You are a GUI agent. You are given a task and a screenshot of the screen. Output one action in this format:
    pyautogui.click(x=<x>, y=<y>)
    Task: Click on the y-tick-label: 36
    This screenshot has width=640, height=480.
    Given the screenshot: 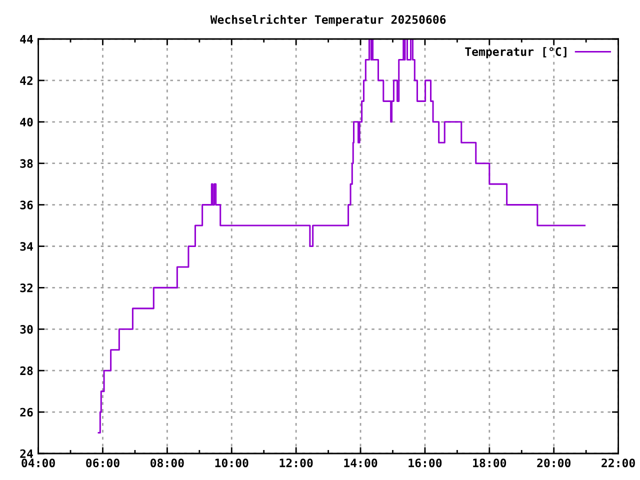 What is the action you would take?
    pyautogui.click(x=26, y=205)
    